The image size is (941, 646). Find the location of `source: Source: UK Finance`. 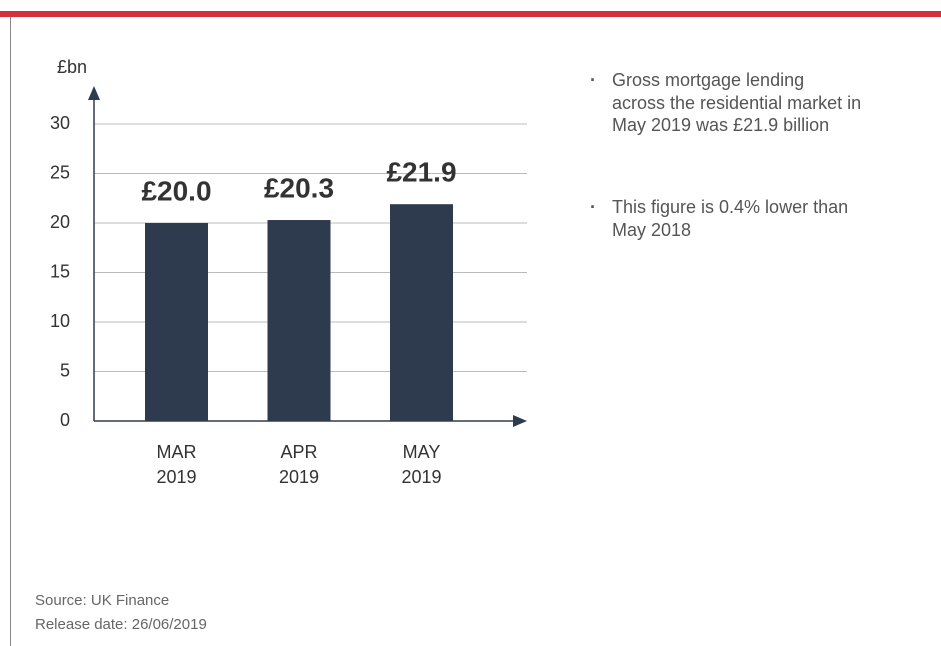

source: Source: UK Finance is located at coordinates (102, 600).